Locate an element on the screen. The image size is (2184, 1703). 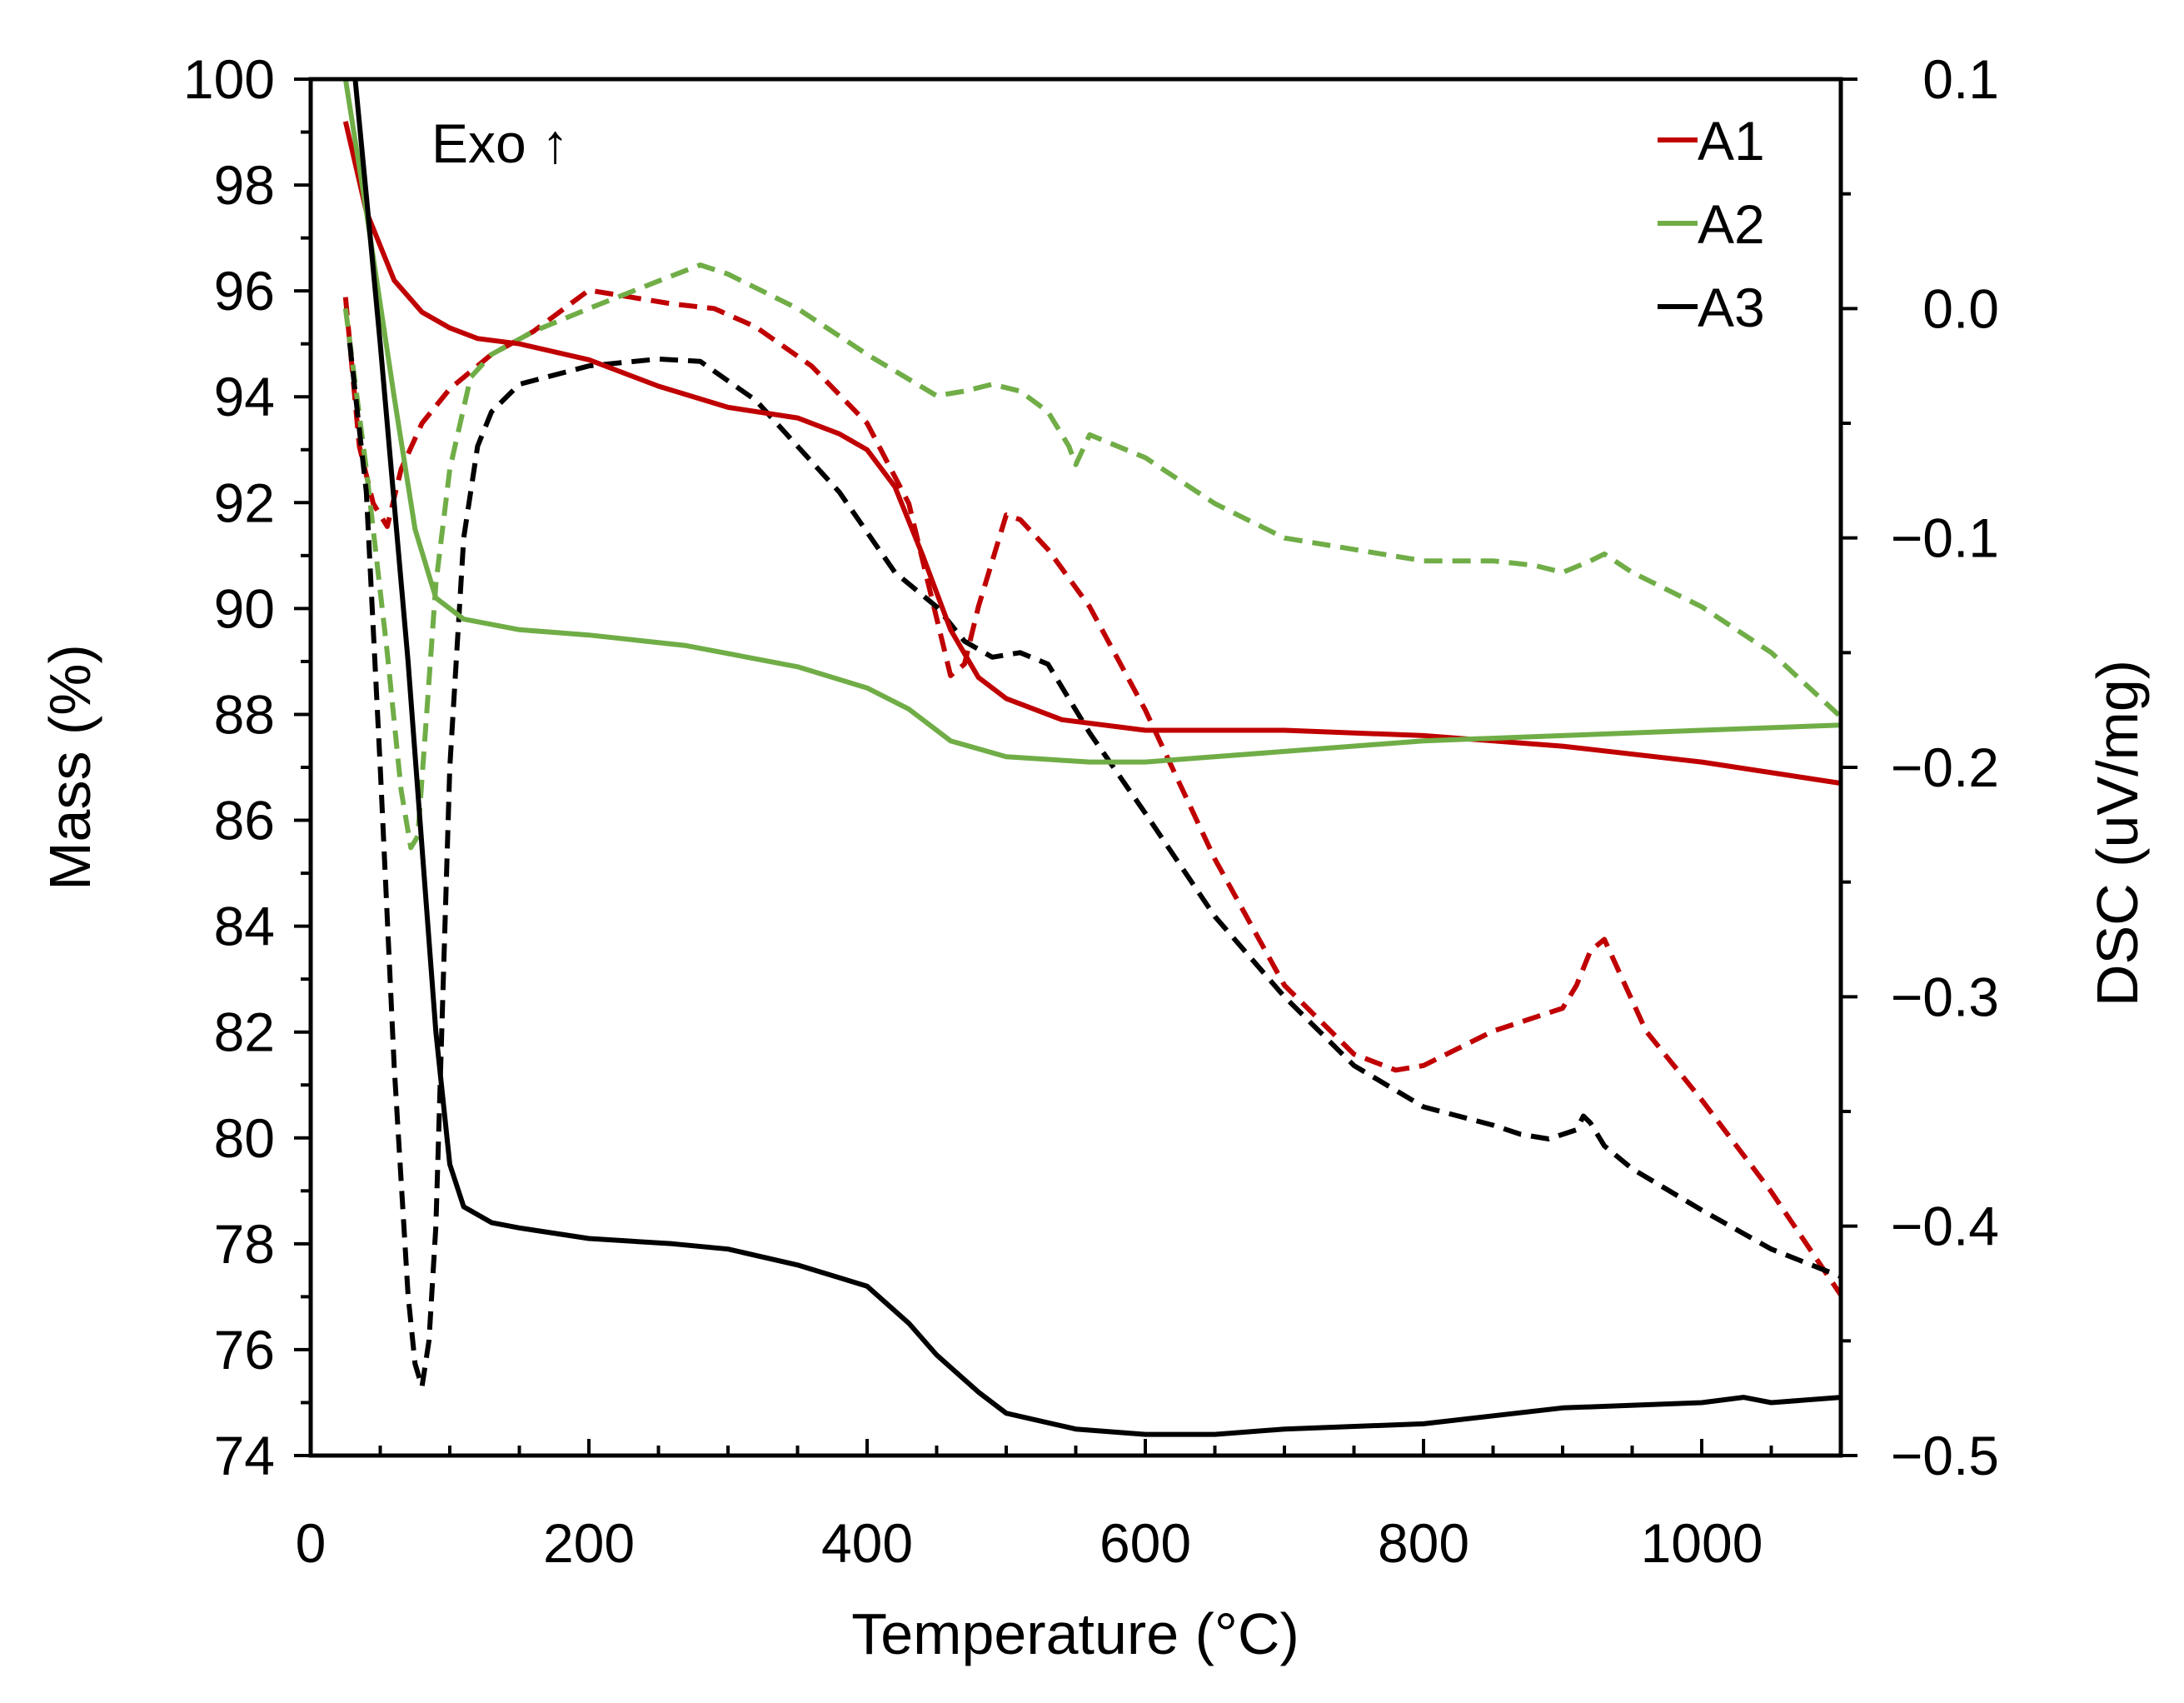
y2-axis-title: DSC (uV/mg) is located at coordinates (2117, 833).